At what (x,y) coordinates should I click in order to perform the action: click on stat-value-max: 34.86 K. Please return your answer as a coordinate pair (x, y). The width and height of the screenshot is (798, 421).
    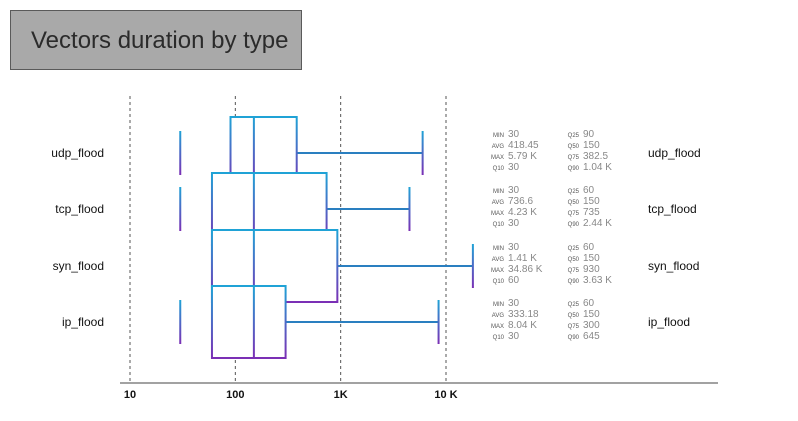
    Looking at the image, I should click on (525, 269).